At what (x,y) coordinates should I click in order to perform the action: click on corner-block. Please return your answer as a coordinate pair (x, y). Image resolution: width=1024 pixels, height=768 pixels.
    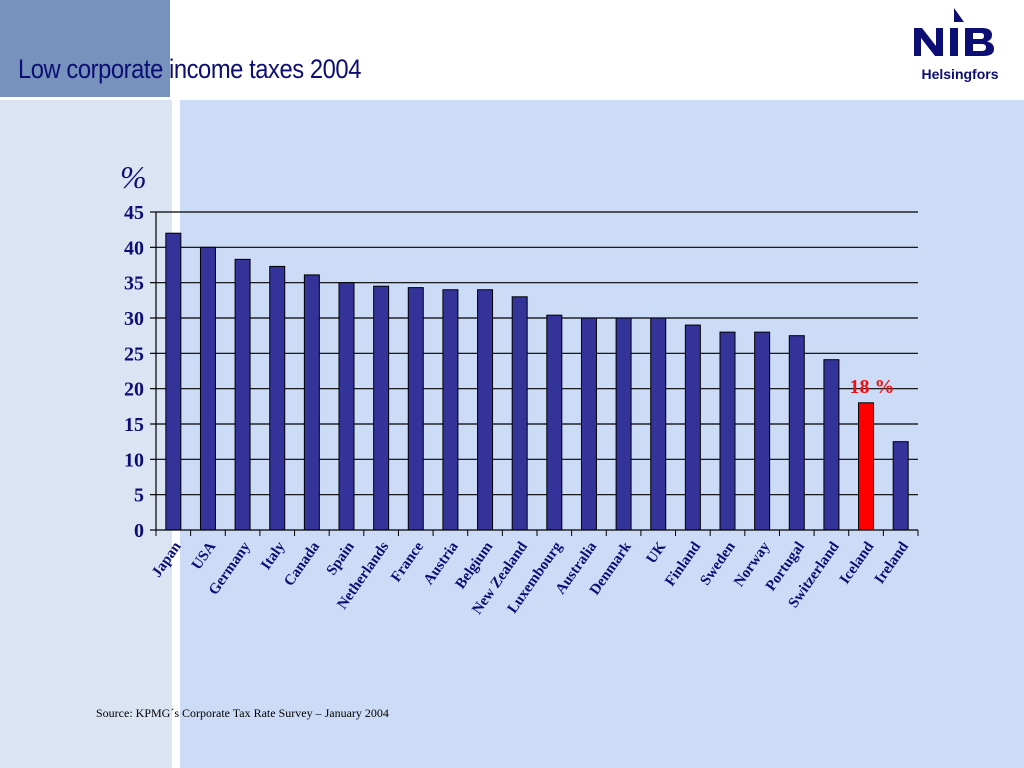
    Looking at the image, I should click on (85, 48).